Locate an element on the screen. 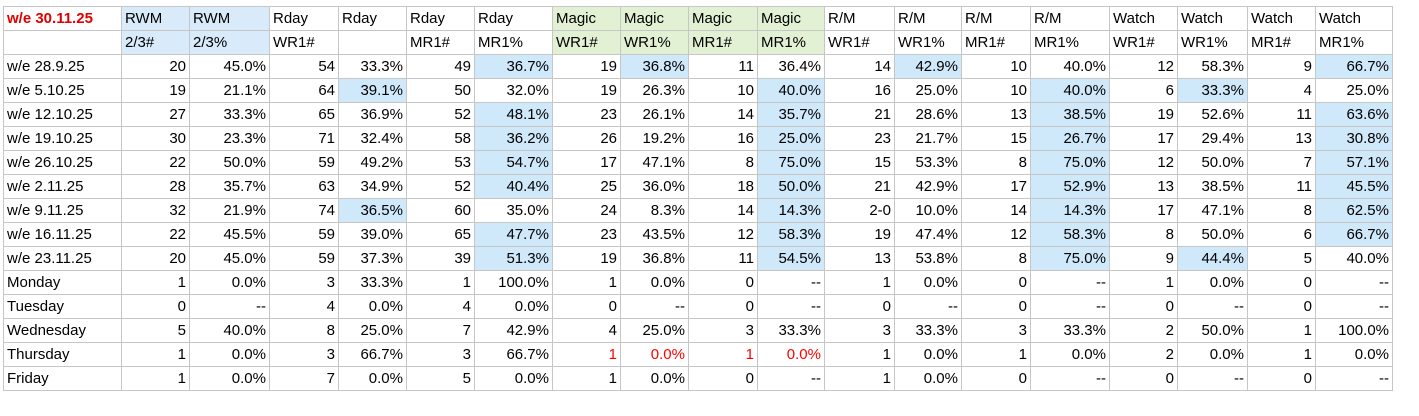  table-cell: 39.0% is located at coordinates (372, 234).